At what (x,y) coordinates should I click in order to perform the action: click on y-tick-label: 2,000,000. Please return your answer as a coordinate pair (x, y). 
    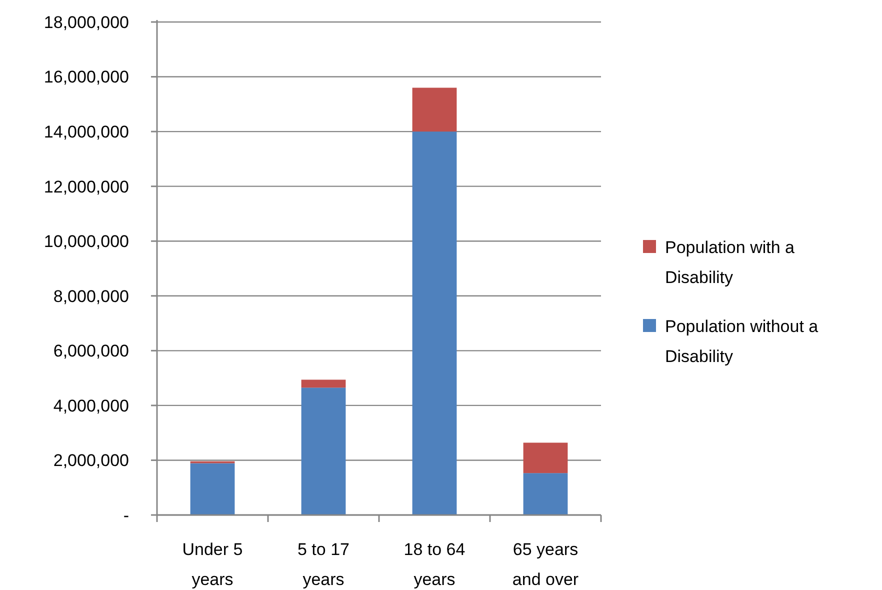
    Looking at the image, I should click on (91, 460).